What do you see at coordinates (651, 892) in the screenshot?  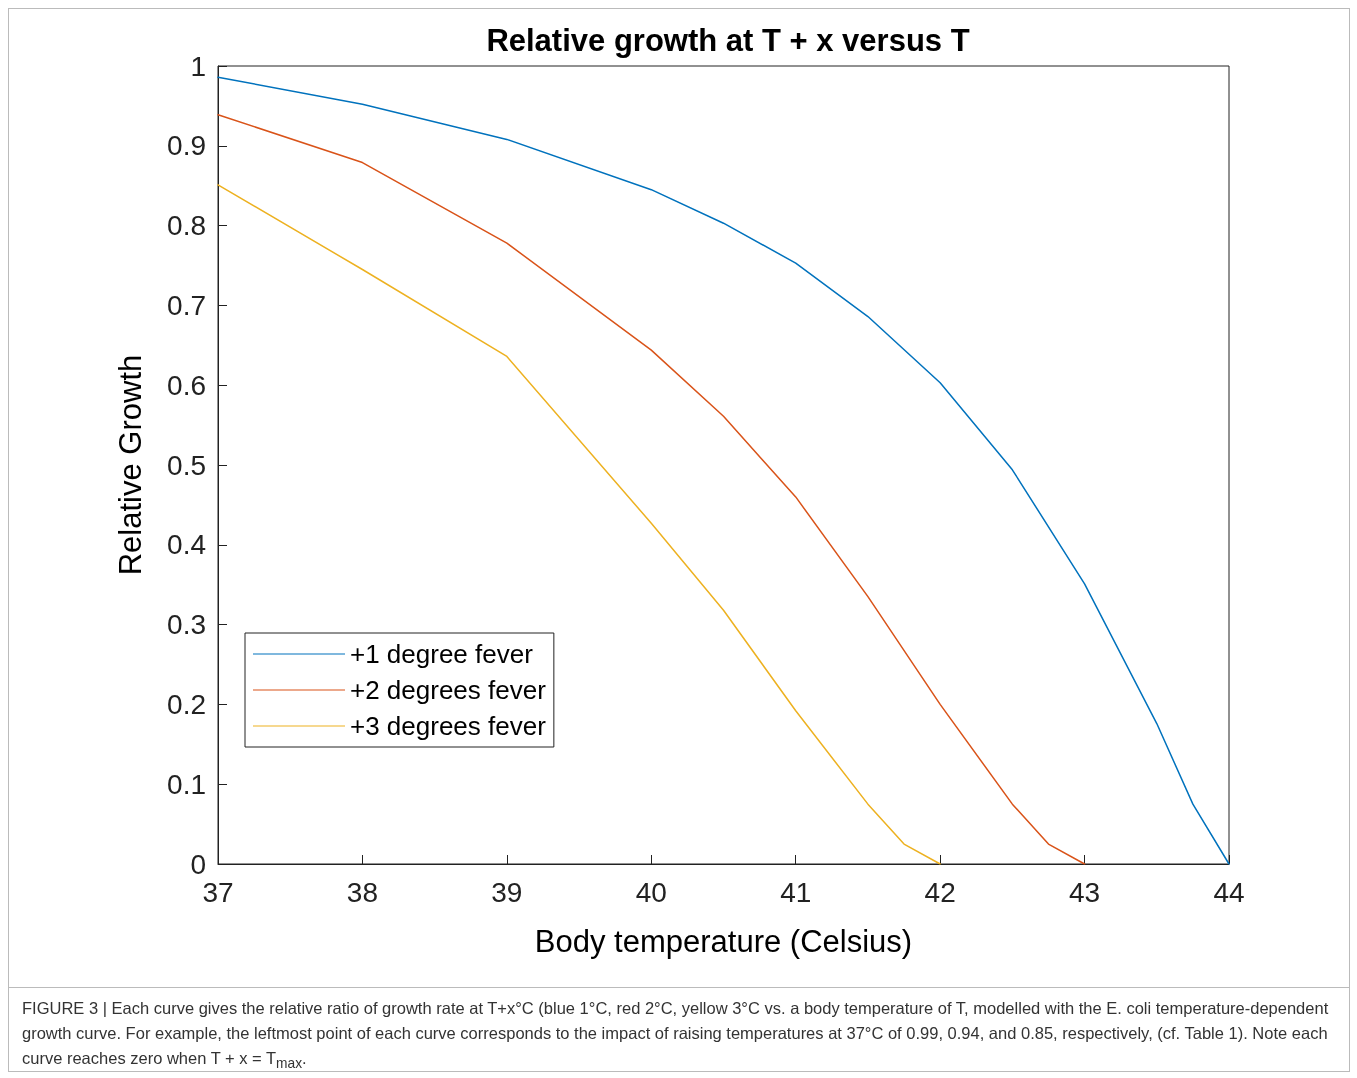 I see `x-tick-label: 40` at bounding box center [651, 892].